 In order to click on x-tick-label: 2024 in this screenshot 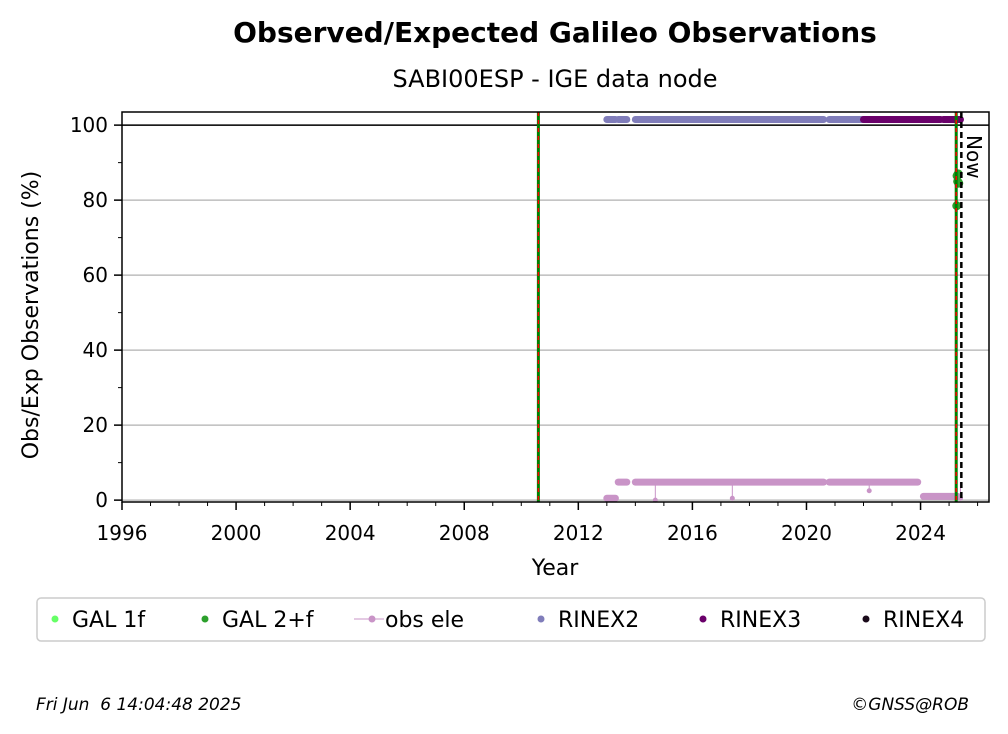, I will do `click(920, 533)`.